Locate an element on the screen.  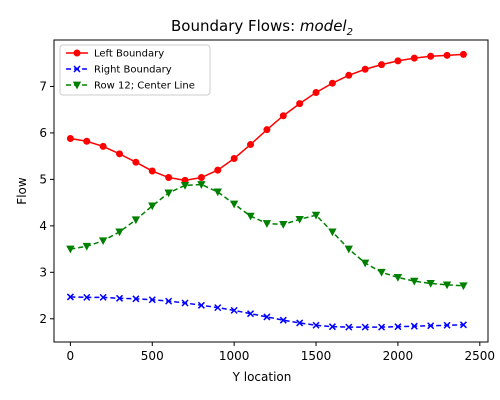
x-tick-label: 500 is located at coordinates (152, 356).